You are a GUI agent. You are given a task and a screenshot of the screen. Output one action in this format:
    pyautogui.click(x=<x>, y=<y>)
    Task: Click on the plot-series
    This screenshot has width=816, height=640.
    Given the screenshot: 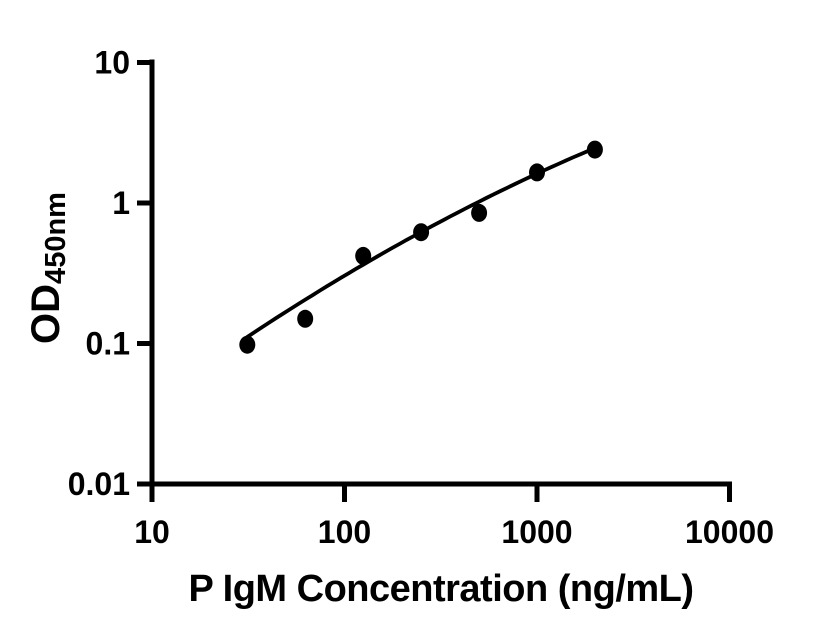 What is the action you would take?
    pyautogui.click(x=421, y=247)
    